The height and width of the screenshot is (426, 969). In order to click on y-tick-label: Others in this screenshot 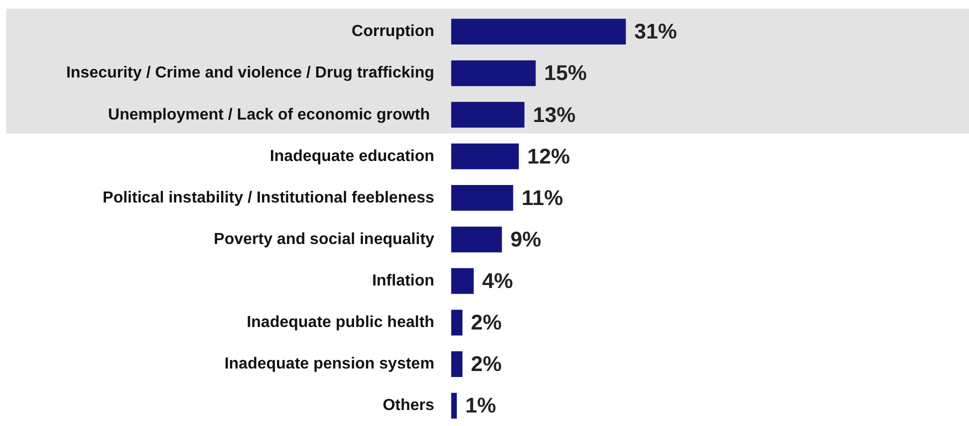, I will do `click(408, 405)`.